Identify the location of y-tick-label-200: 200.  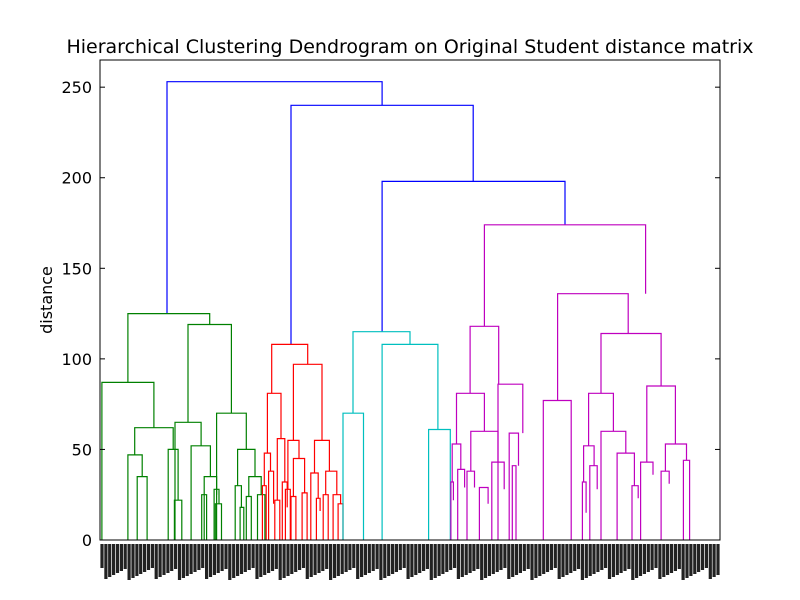
(76, 178).